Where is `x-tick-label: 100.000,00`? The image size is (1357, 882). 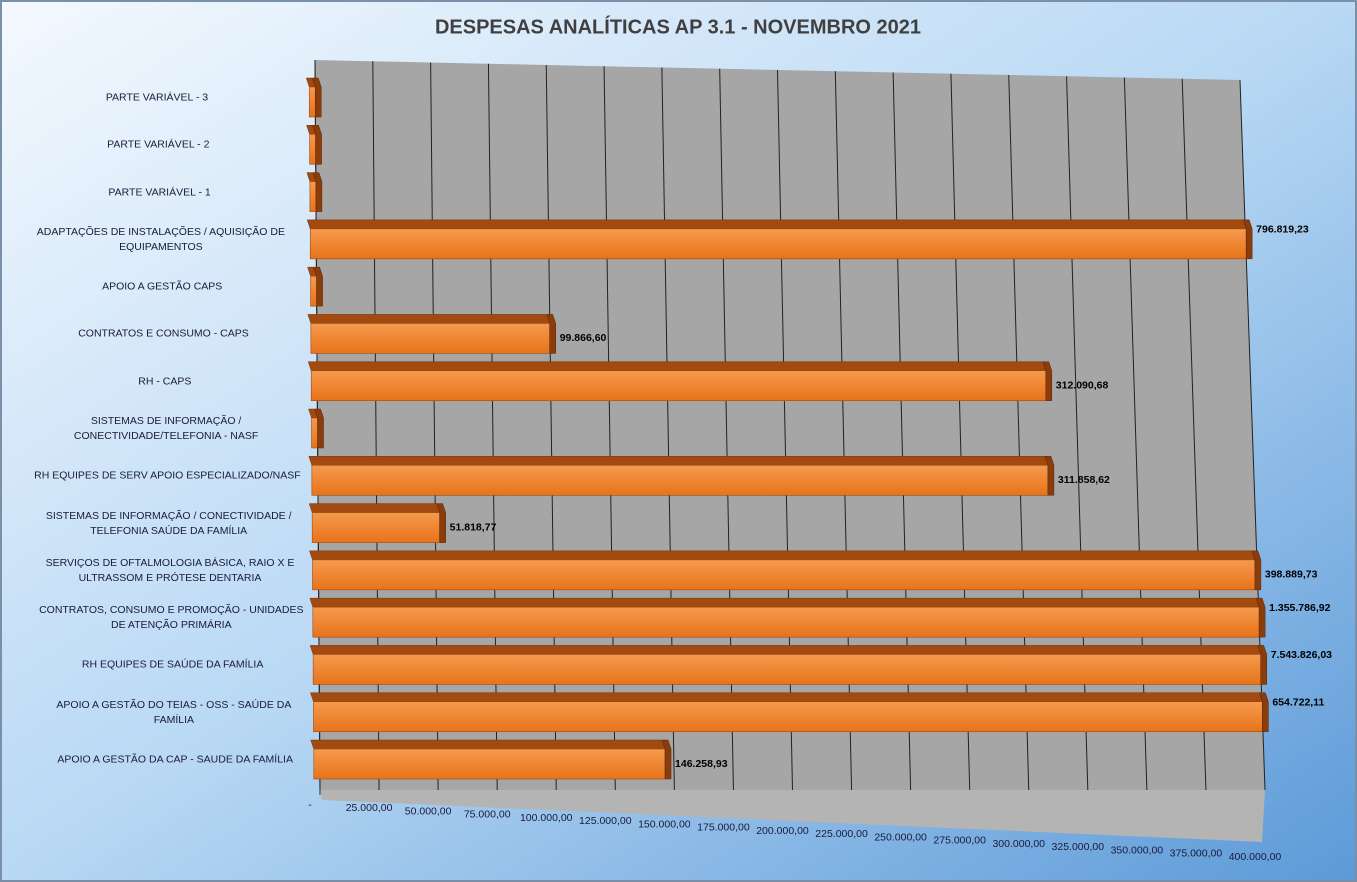
x-tick-label: 100.000,00 is located at coordinates (546, 818).